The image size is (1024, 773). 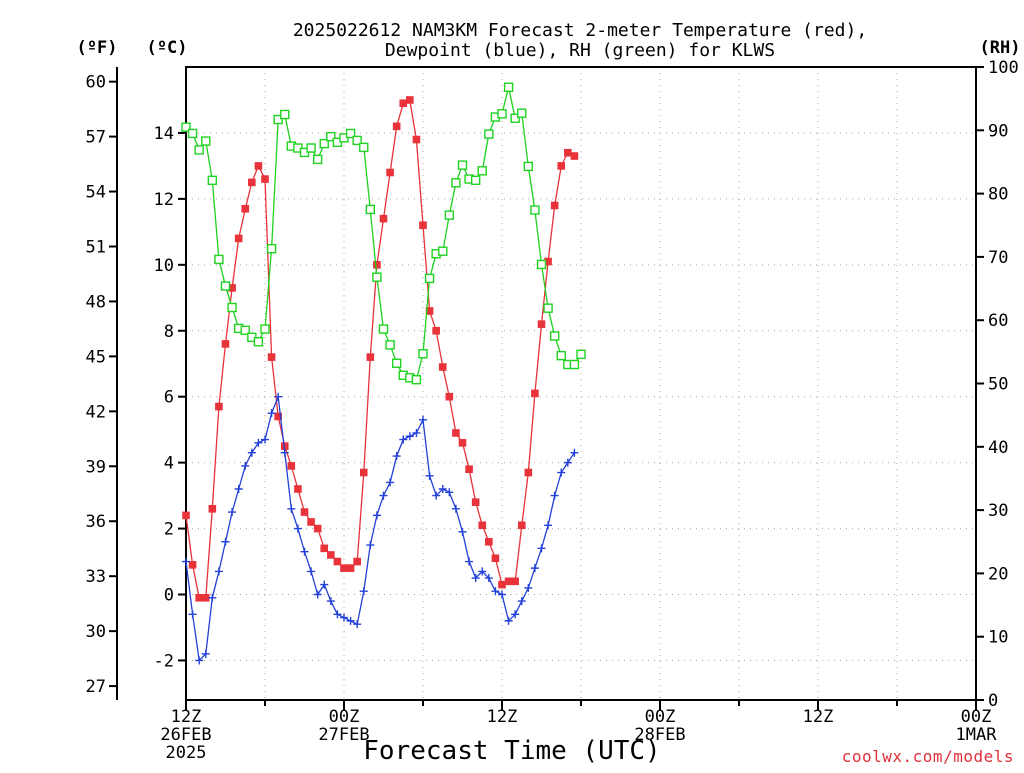 What do you see at coordinates (96, 687) in the screenshot?
I see `fahrenheit-tick-label: 27` at bounding box center [96, 687].